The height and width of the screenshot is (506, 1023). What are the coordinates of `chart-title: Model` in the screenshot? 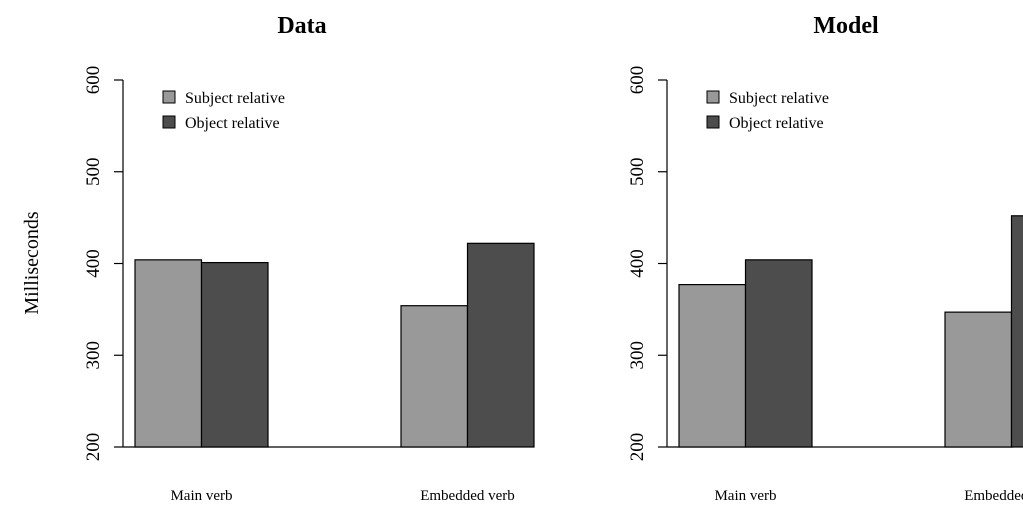 It's located at (846, 26).